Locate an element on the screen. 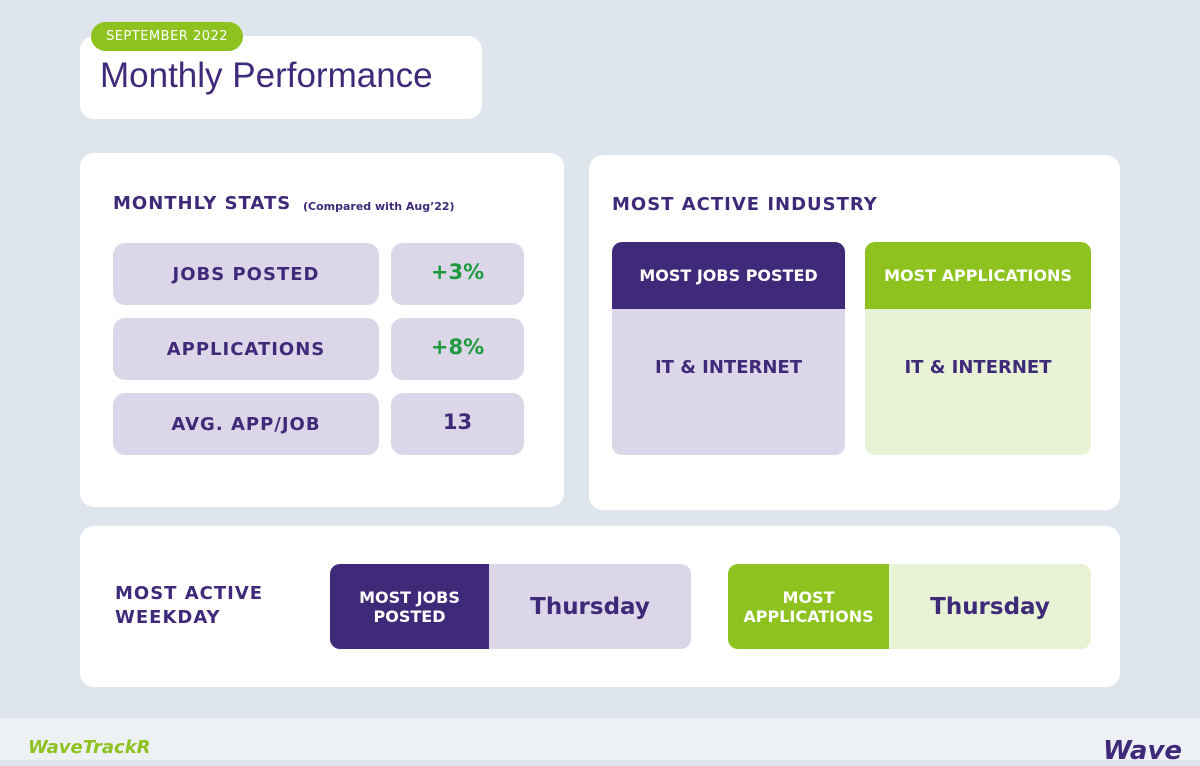 This screenshot has height=766, width=1200. stat-label: AVG. APP/JOB is located at coordinates (246, 424).